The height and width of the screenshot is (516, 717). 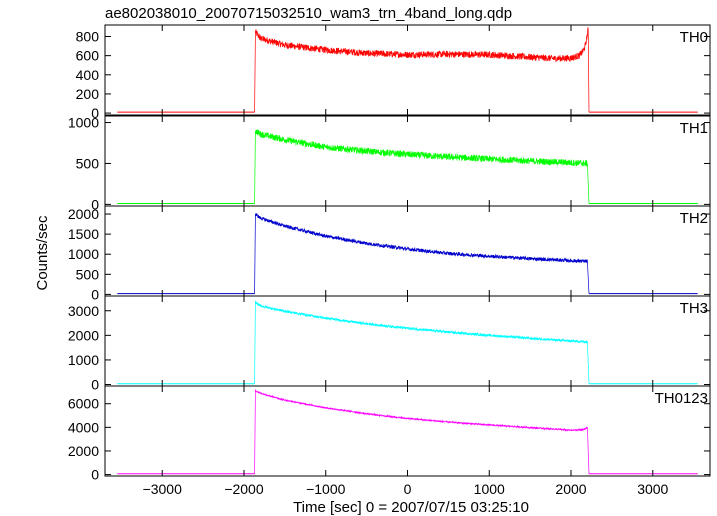 What do you see at coordinates (88, 75) in the screenshot?
I see `y-tick-label: 400` at bounding box center [88, 75].